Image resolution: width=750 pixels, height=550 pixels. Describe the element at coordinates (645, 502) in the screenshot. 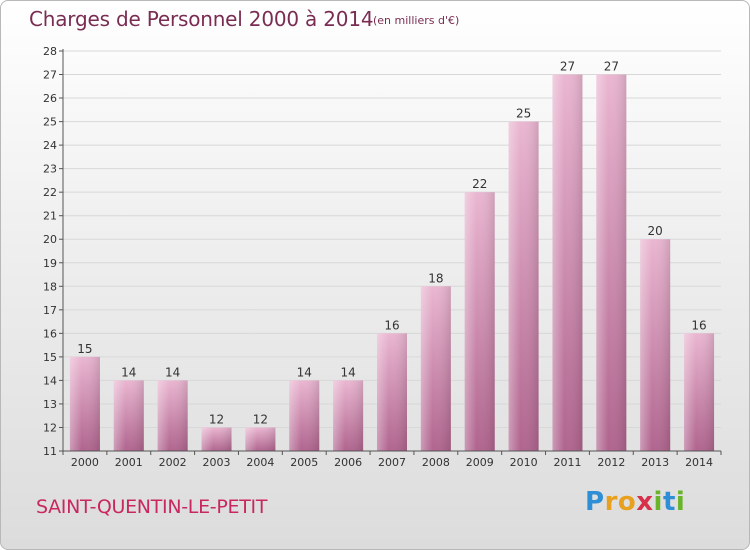

I see `logo-letter: x` at that location.